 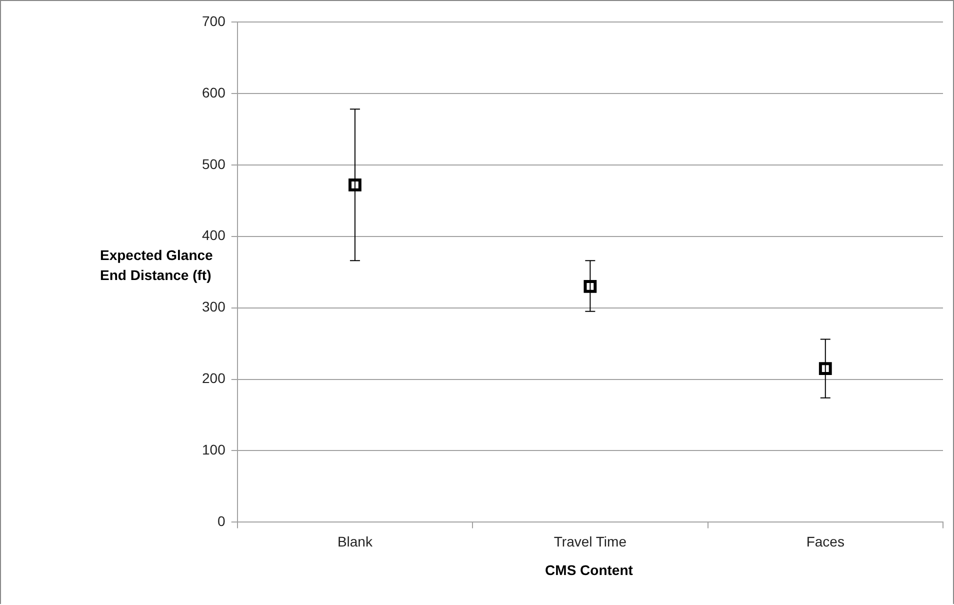 I want to click on point, so click(x=355, y=185).